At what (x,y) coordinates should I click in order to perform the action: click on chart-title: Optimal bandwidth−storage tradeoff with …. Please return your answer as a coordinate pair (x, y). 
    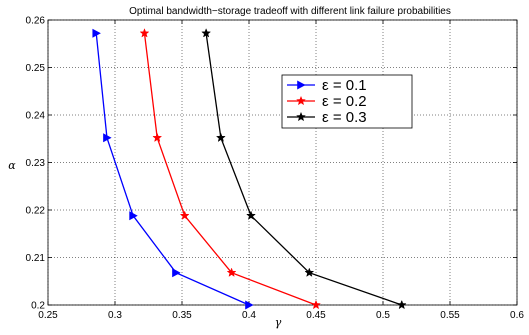
    Looking at the image, I should click on (290, 11).